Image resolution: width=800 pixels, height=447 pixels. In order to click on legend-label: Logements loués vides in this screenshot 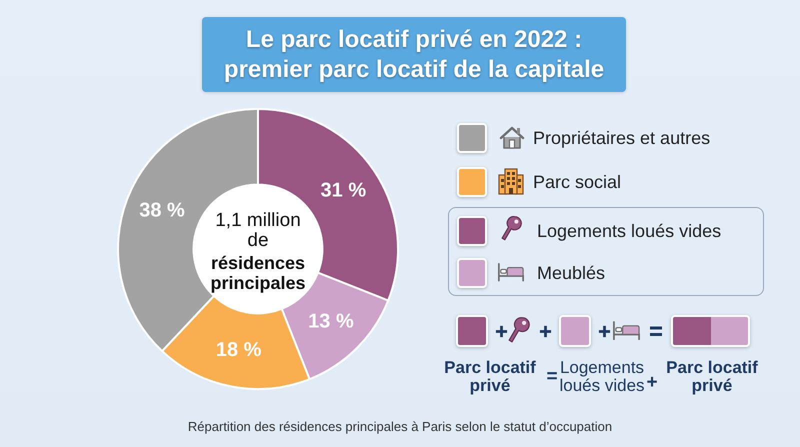, I will do `click(629, 231)`.